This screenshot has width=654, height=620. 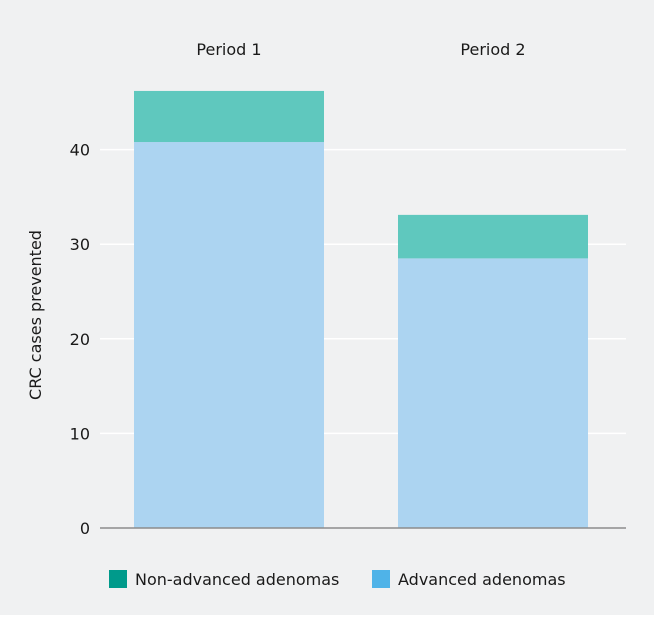 What do you see at coordinates (237, 579) in the screenshot?
I see `legend-label: Non-advanced adenomas` at bounding box center [237, 579].